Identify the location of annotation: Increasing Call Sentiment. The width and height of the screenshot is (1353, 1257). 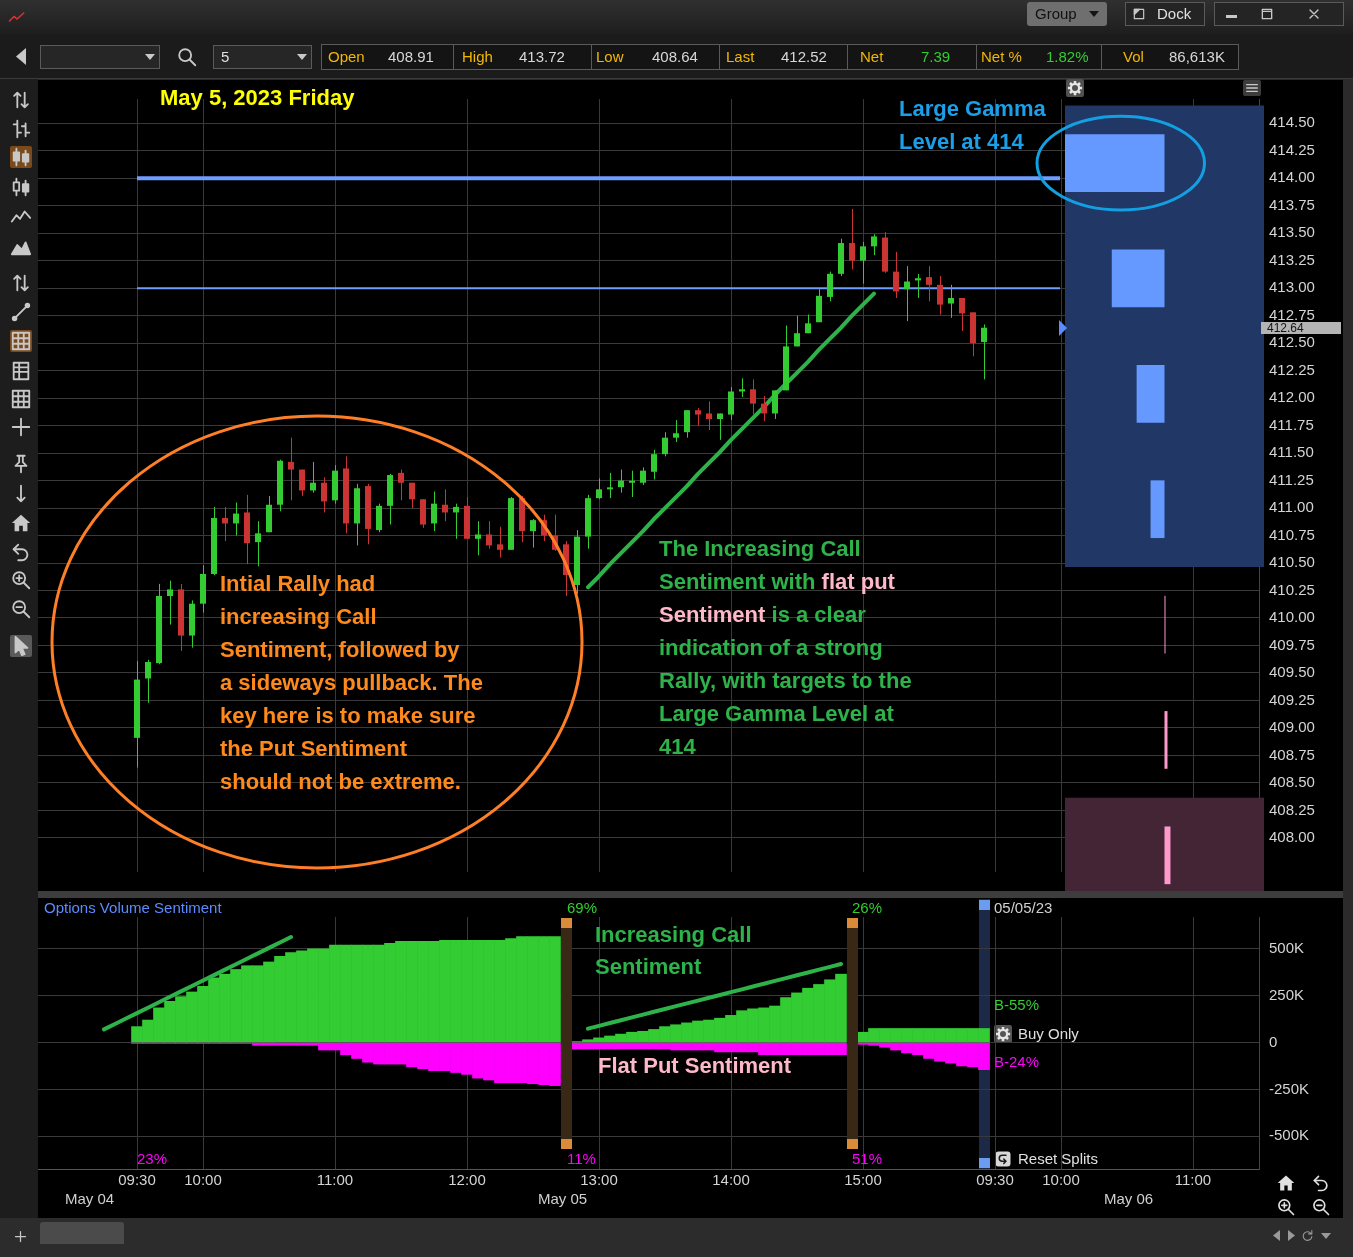
(673, 951).